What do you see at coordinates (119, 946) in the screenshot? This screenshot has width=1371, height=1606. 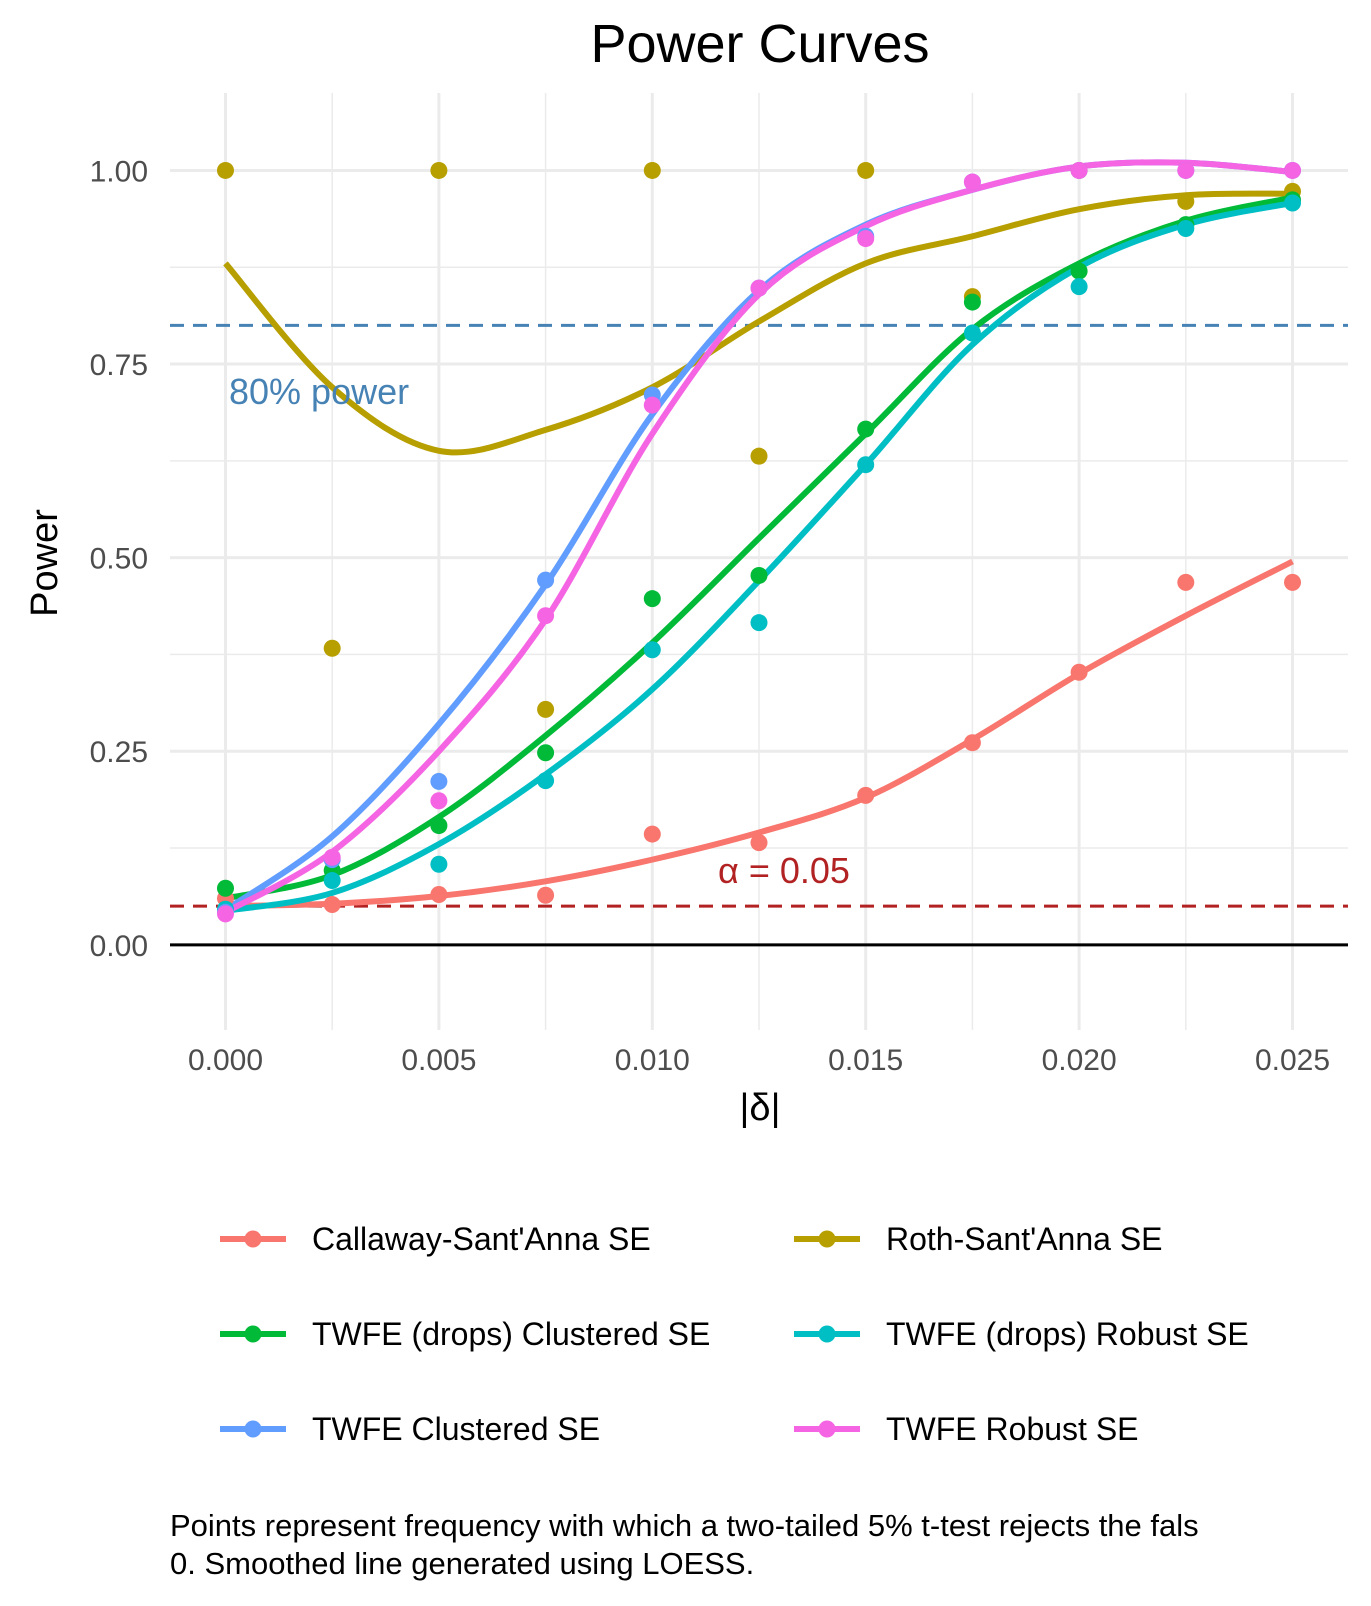 I see `y-tick-label: 0.00` at bounding box center [119, 946].